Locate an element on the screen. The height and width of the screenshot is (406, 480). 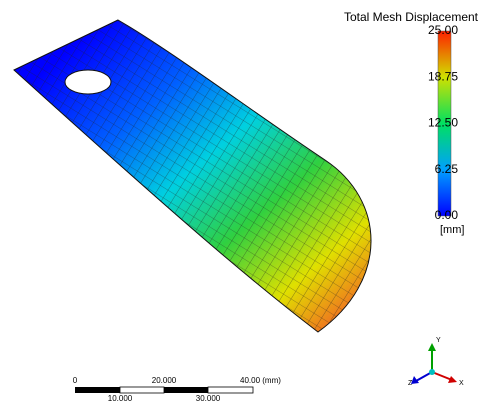
scale-label: 40.00 (mm) is located at coordinates (260, 380).